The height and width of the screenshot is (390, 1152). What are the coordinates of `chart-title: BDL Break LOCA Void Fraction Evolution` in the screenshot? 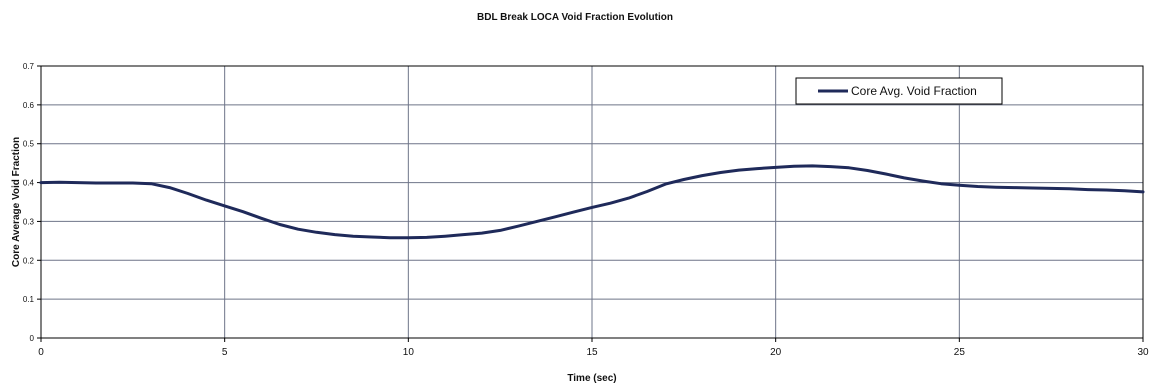 It's located at (575, 17).